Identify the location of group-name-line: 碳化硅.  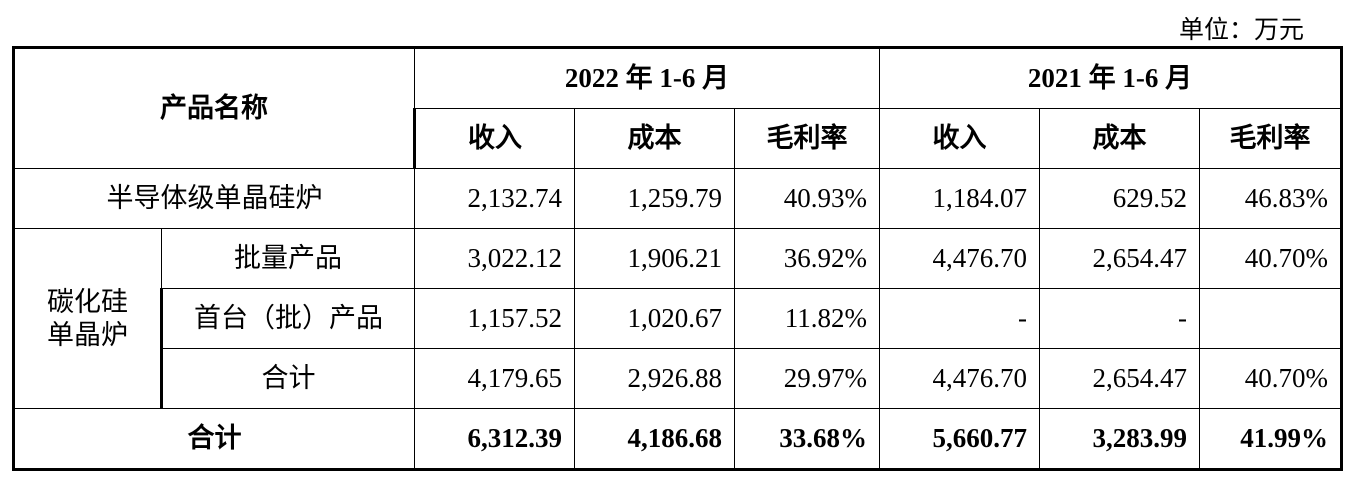
(87, 302).